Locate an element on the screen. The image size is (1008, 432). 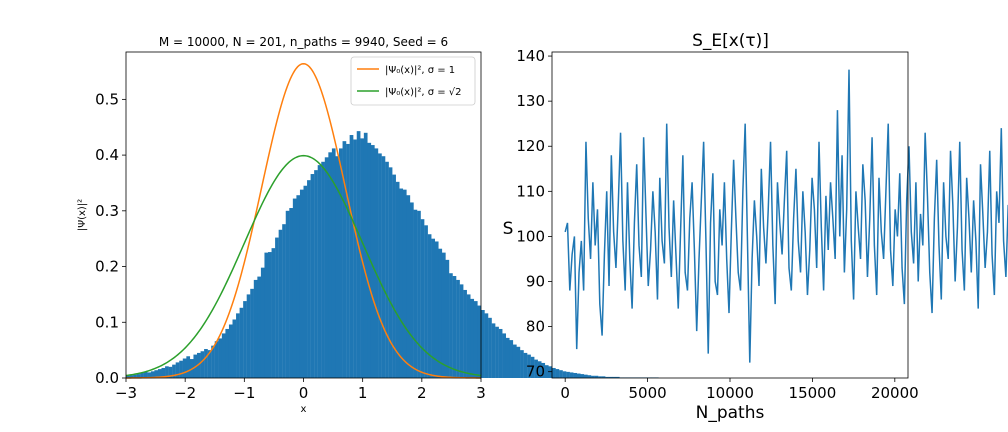
legend-frame is located at coordinates (413, 81).